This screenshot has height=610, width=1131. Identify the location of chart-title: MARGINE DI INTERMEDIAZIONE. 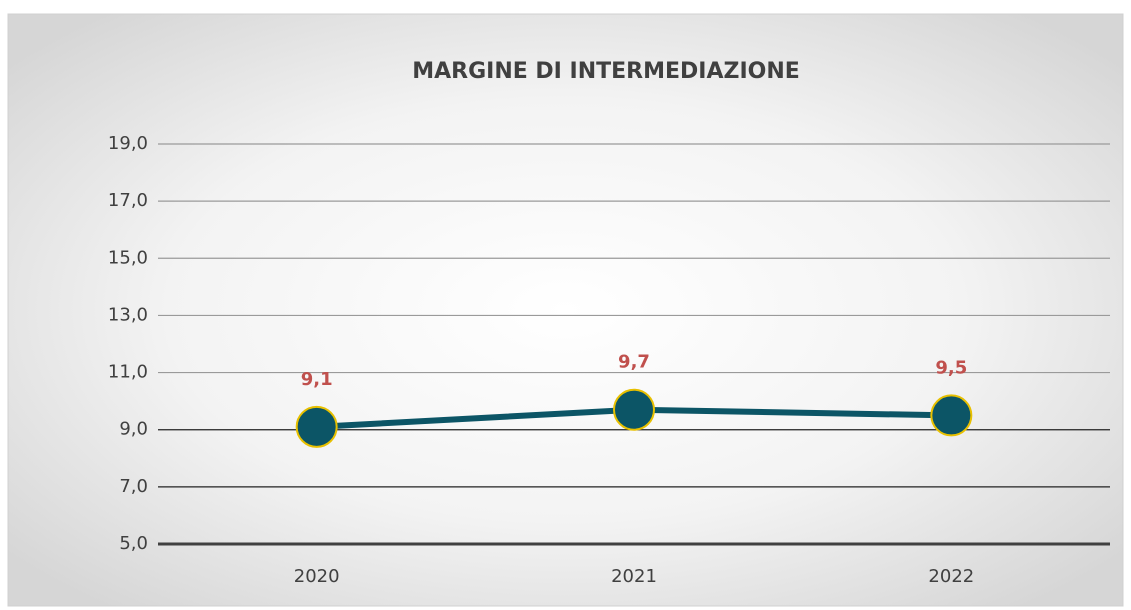
(606, 71).